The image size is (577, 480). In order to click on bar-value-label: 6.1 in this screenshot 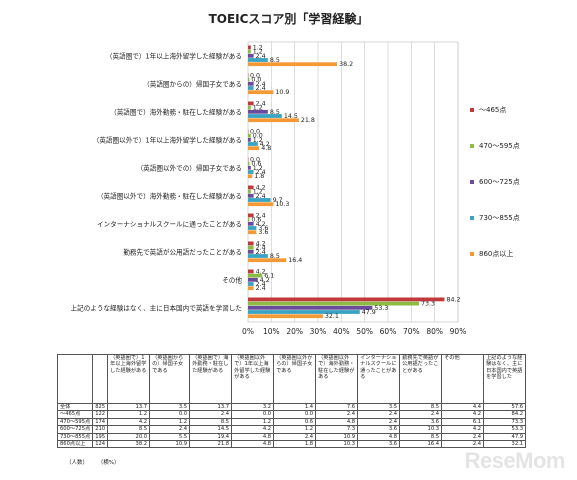, I will do `click(269, 276)`.